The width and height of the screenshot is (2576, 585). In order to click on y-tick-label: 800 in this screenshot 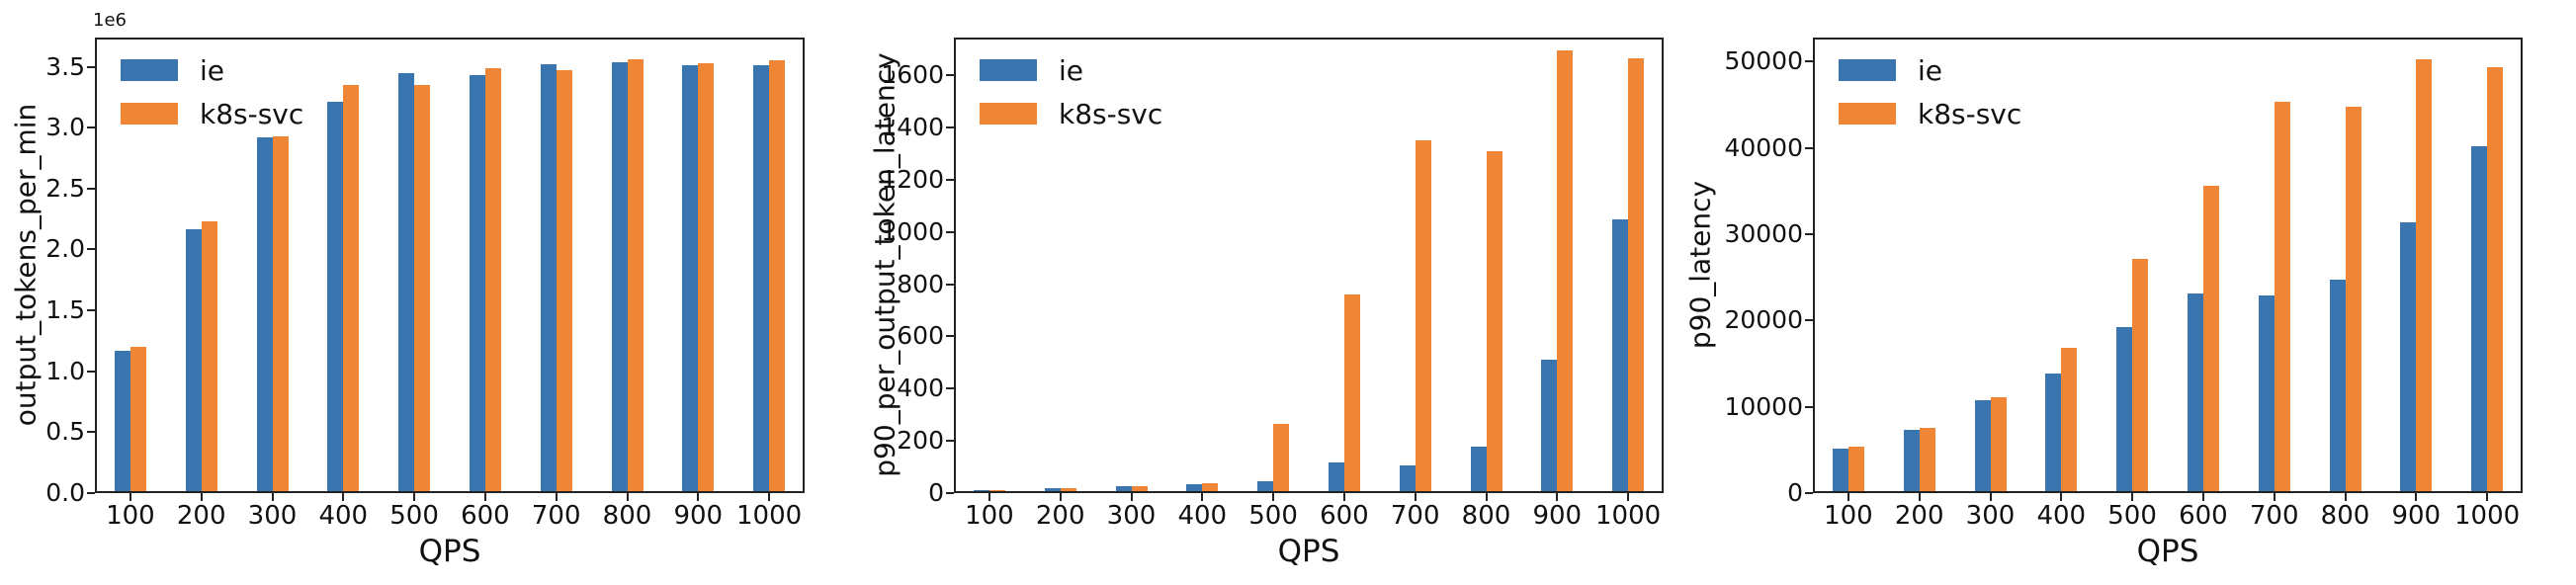, I will do `click(920, 283)`.